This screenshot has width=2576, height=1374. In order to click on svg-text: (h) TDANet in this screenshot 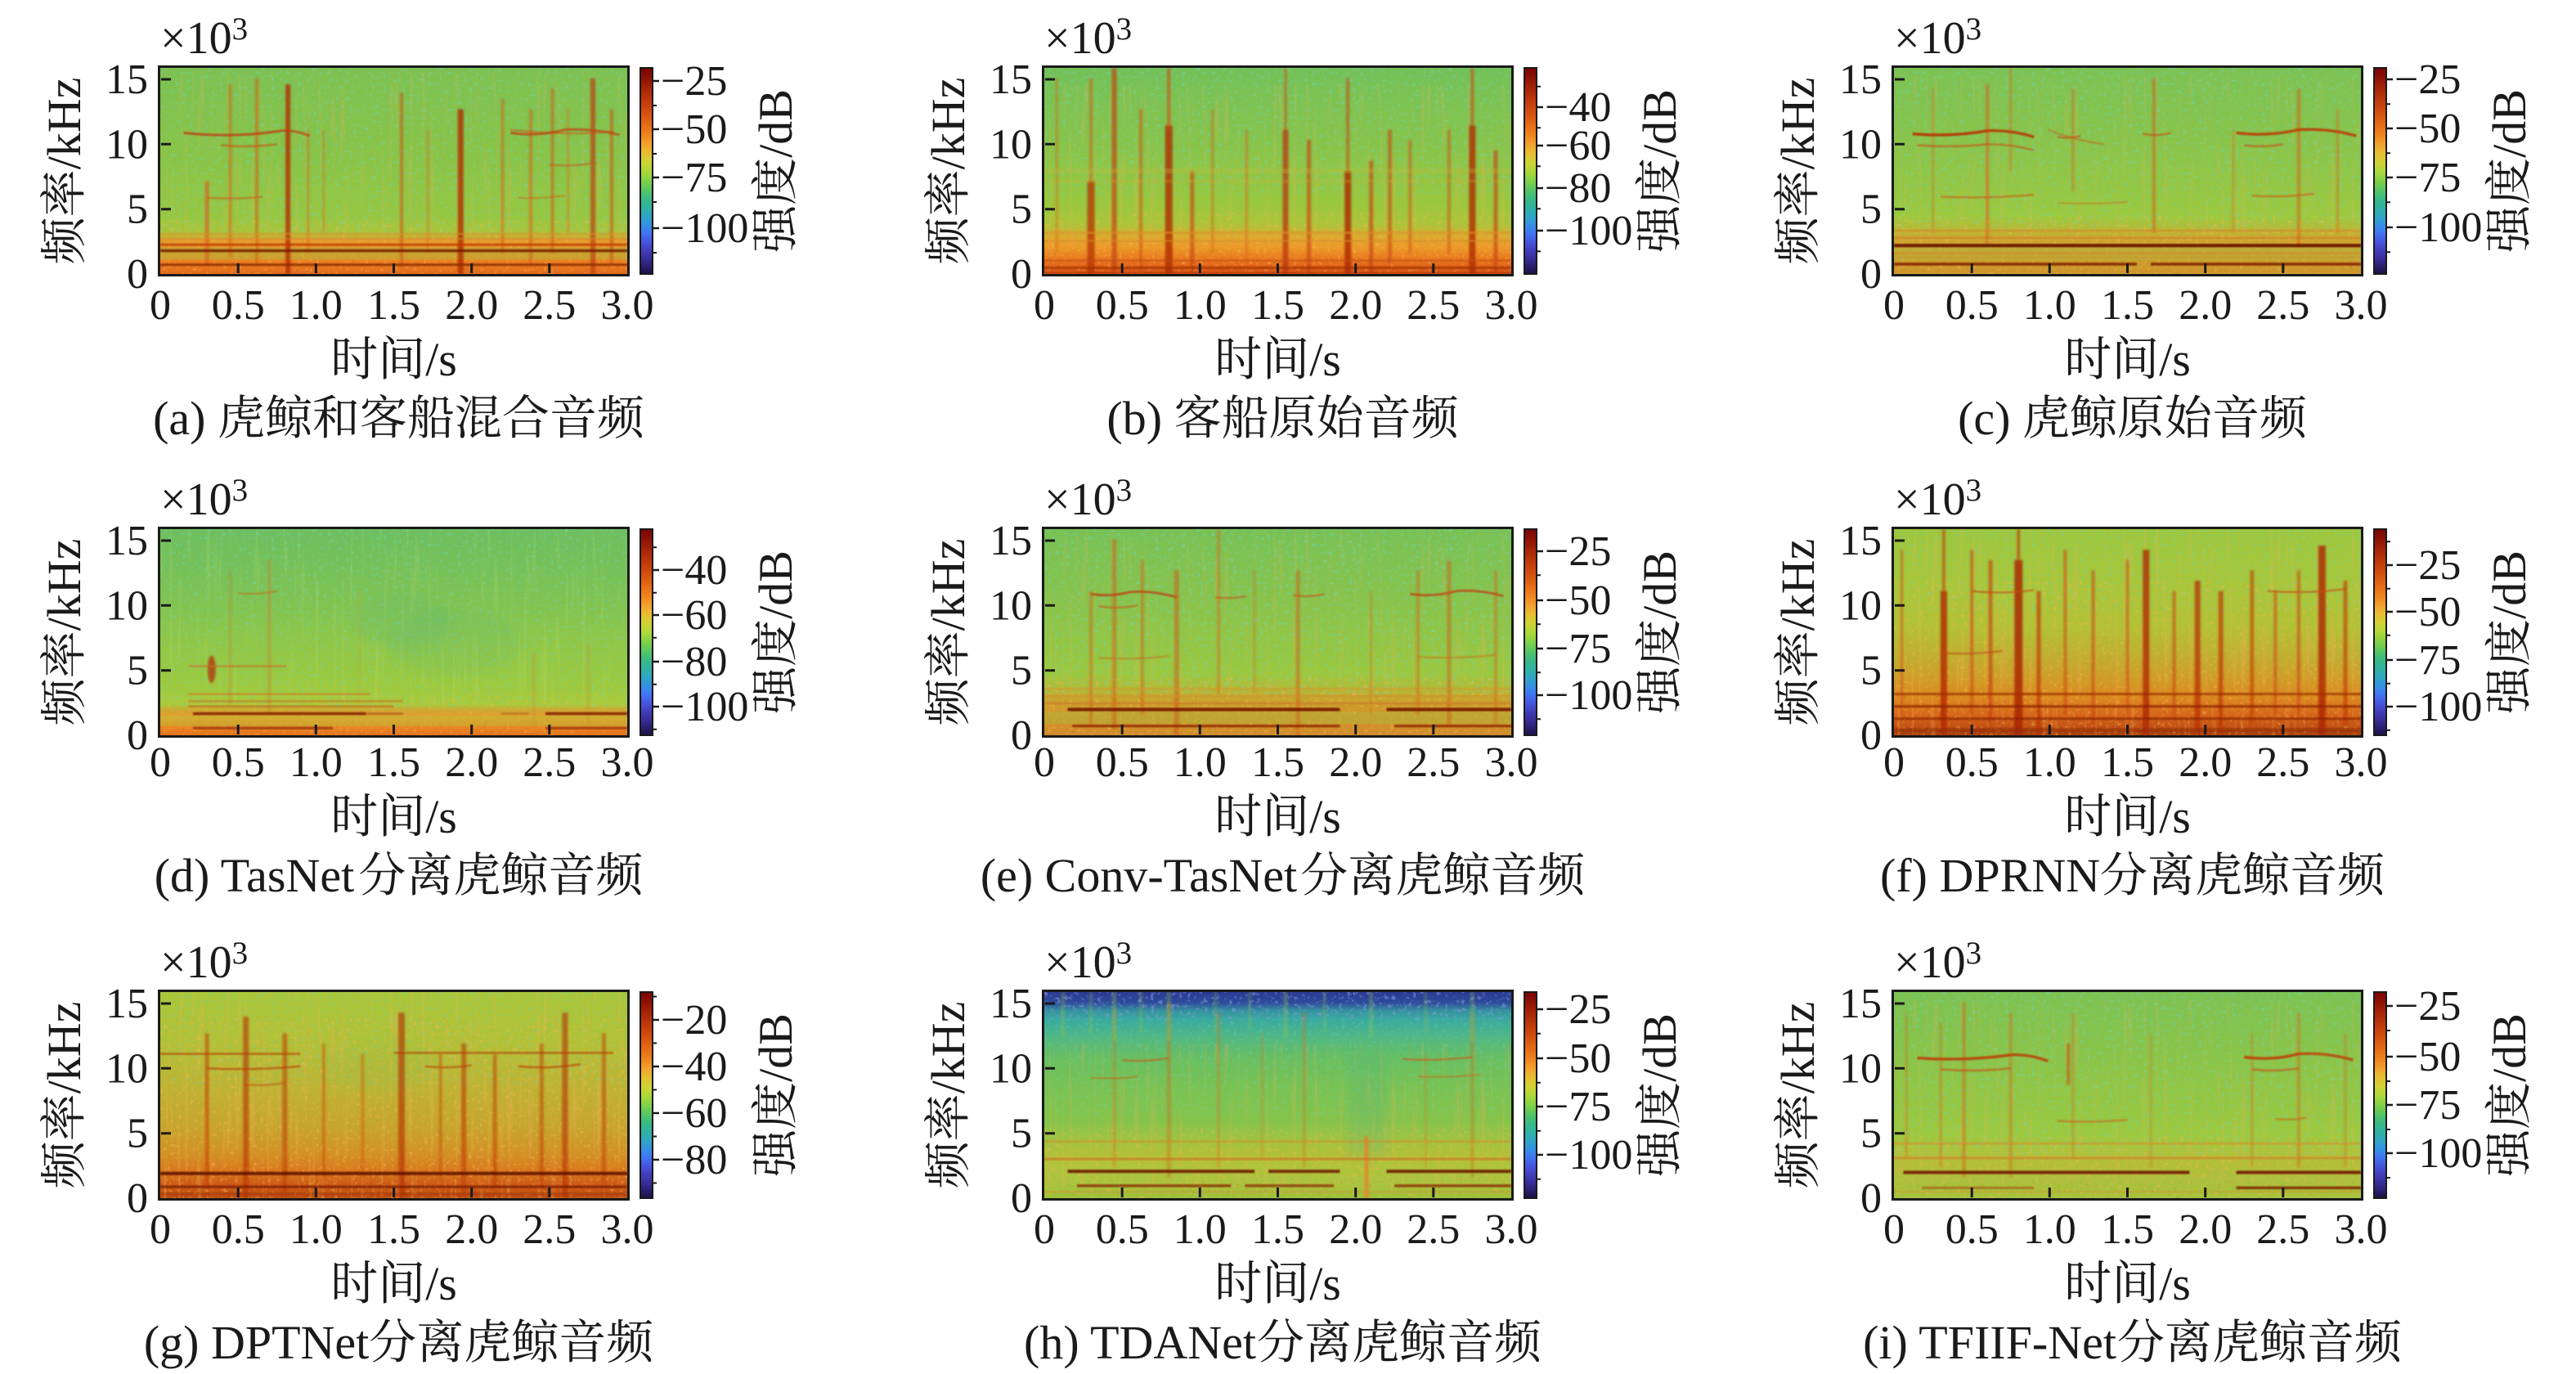, I will do `click(1140, 1342)`.